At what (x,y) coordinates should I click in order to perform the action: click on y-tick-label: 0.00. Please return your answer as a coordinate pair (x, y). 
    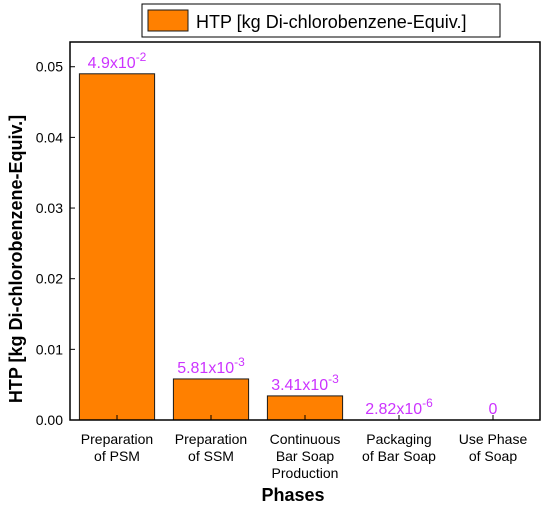
    Looking at the image, I should click on (49, 420).